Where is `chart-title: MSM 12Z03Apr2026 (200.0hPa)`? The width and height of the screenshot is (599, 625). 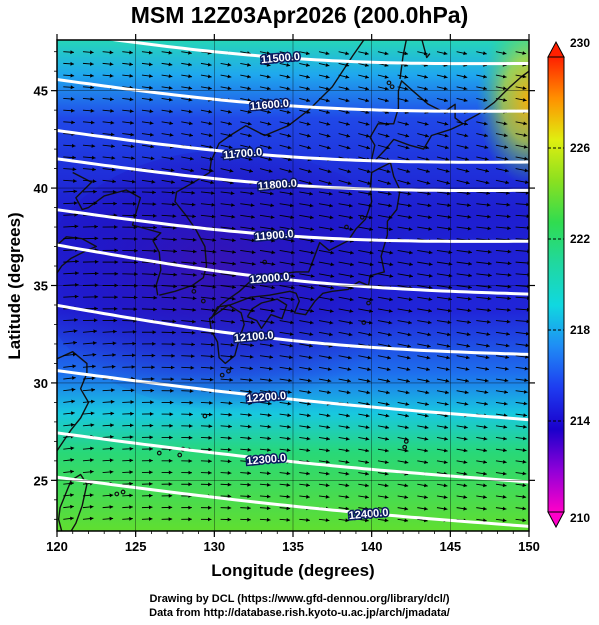
chart-title: MSM 12Z03Apr2026 (200.0hPa) is located at coordinates (299, 15).